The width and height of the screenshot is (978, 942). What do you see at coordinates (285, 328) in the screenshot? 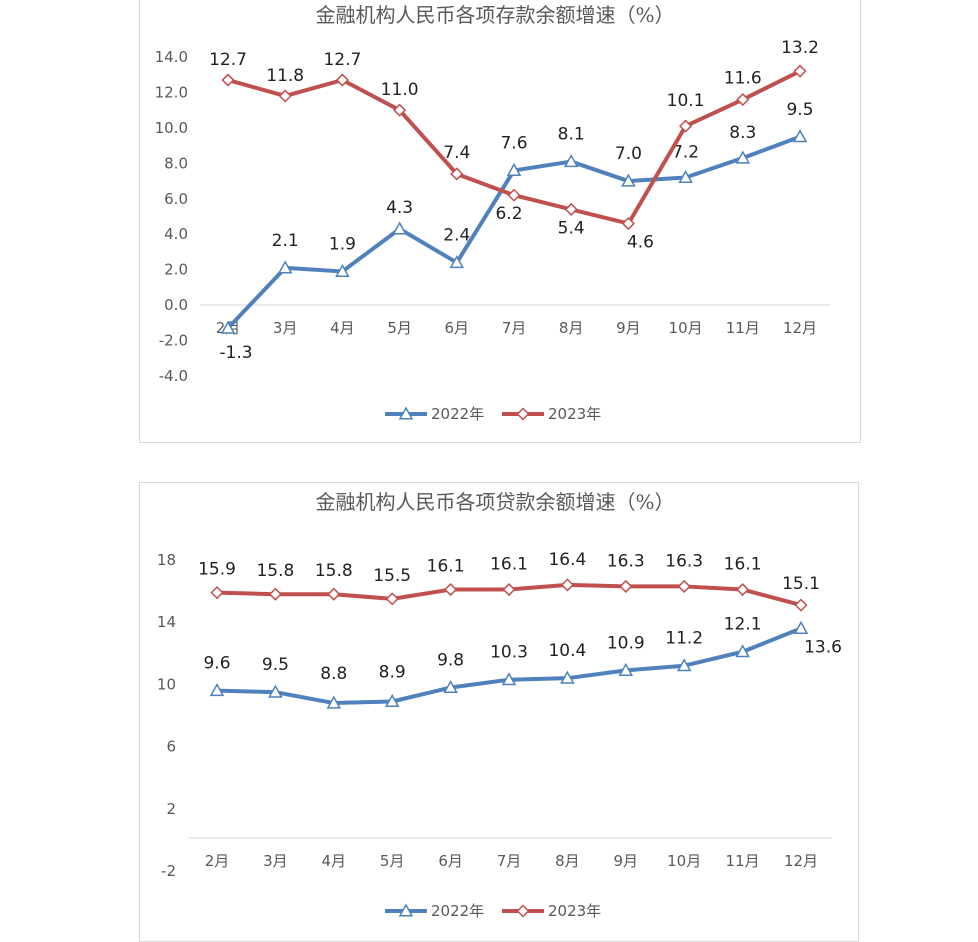
I see `deposit-x-tick-label: 3月` at bounding box center [285, 328].